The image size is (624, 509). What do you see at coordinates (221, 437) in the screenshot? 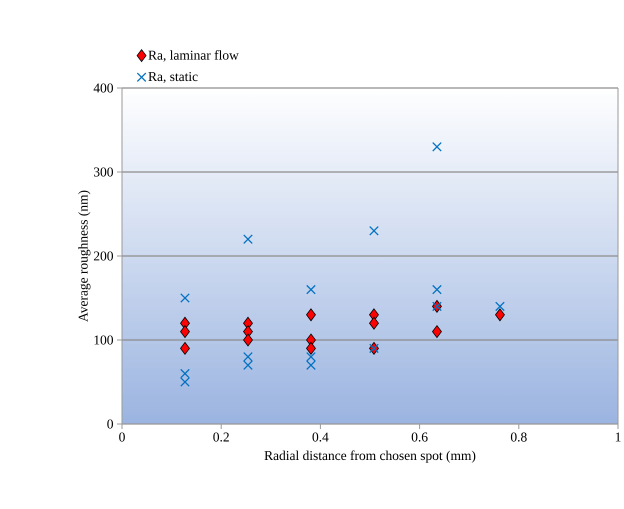
I see `x-tick-label: 0.2` at bounding box center [221, 437].